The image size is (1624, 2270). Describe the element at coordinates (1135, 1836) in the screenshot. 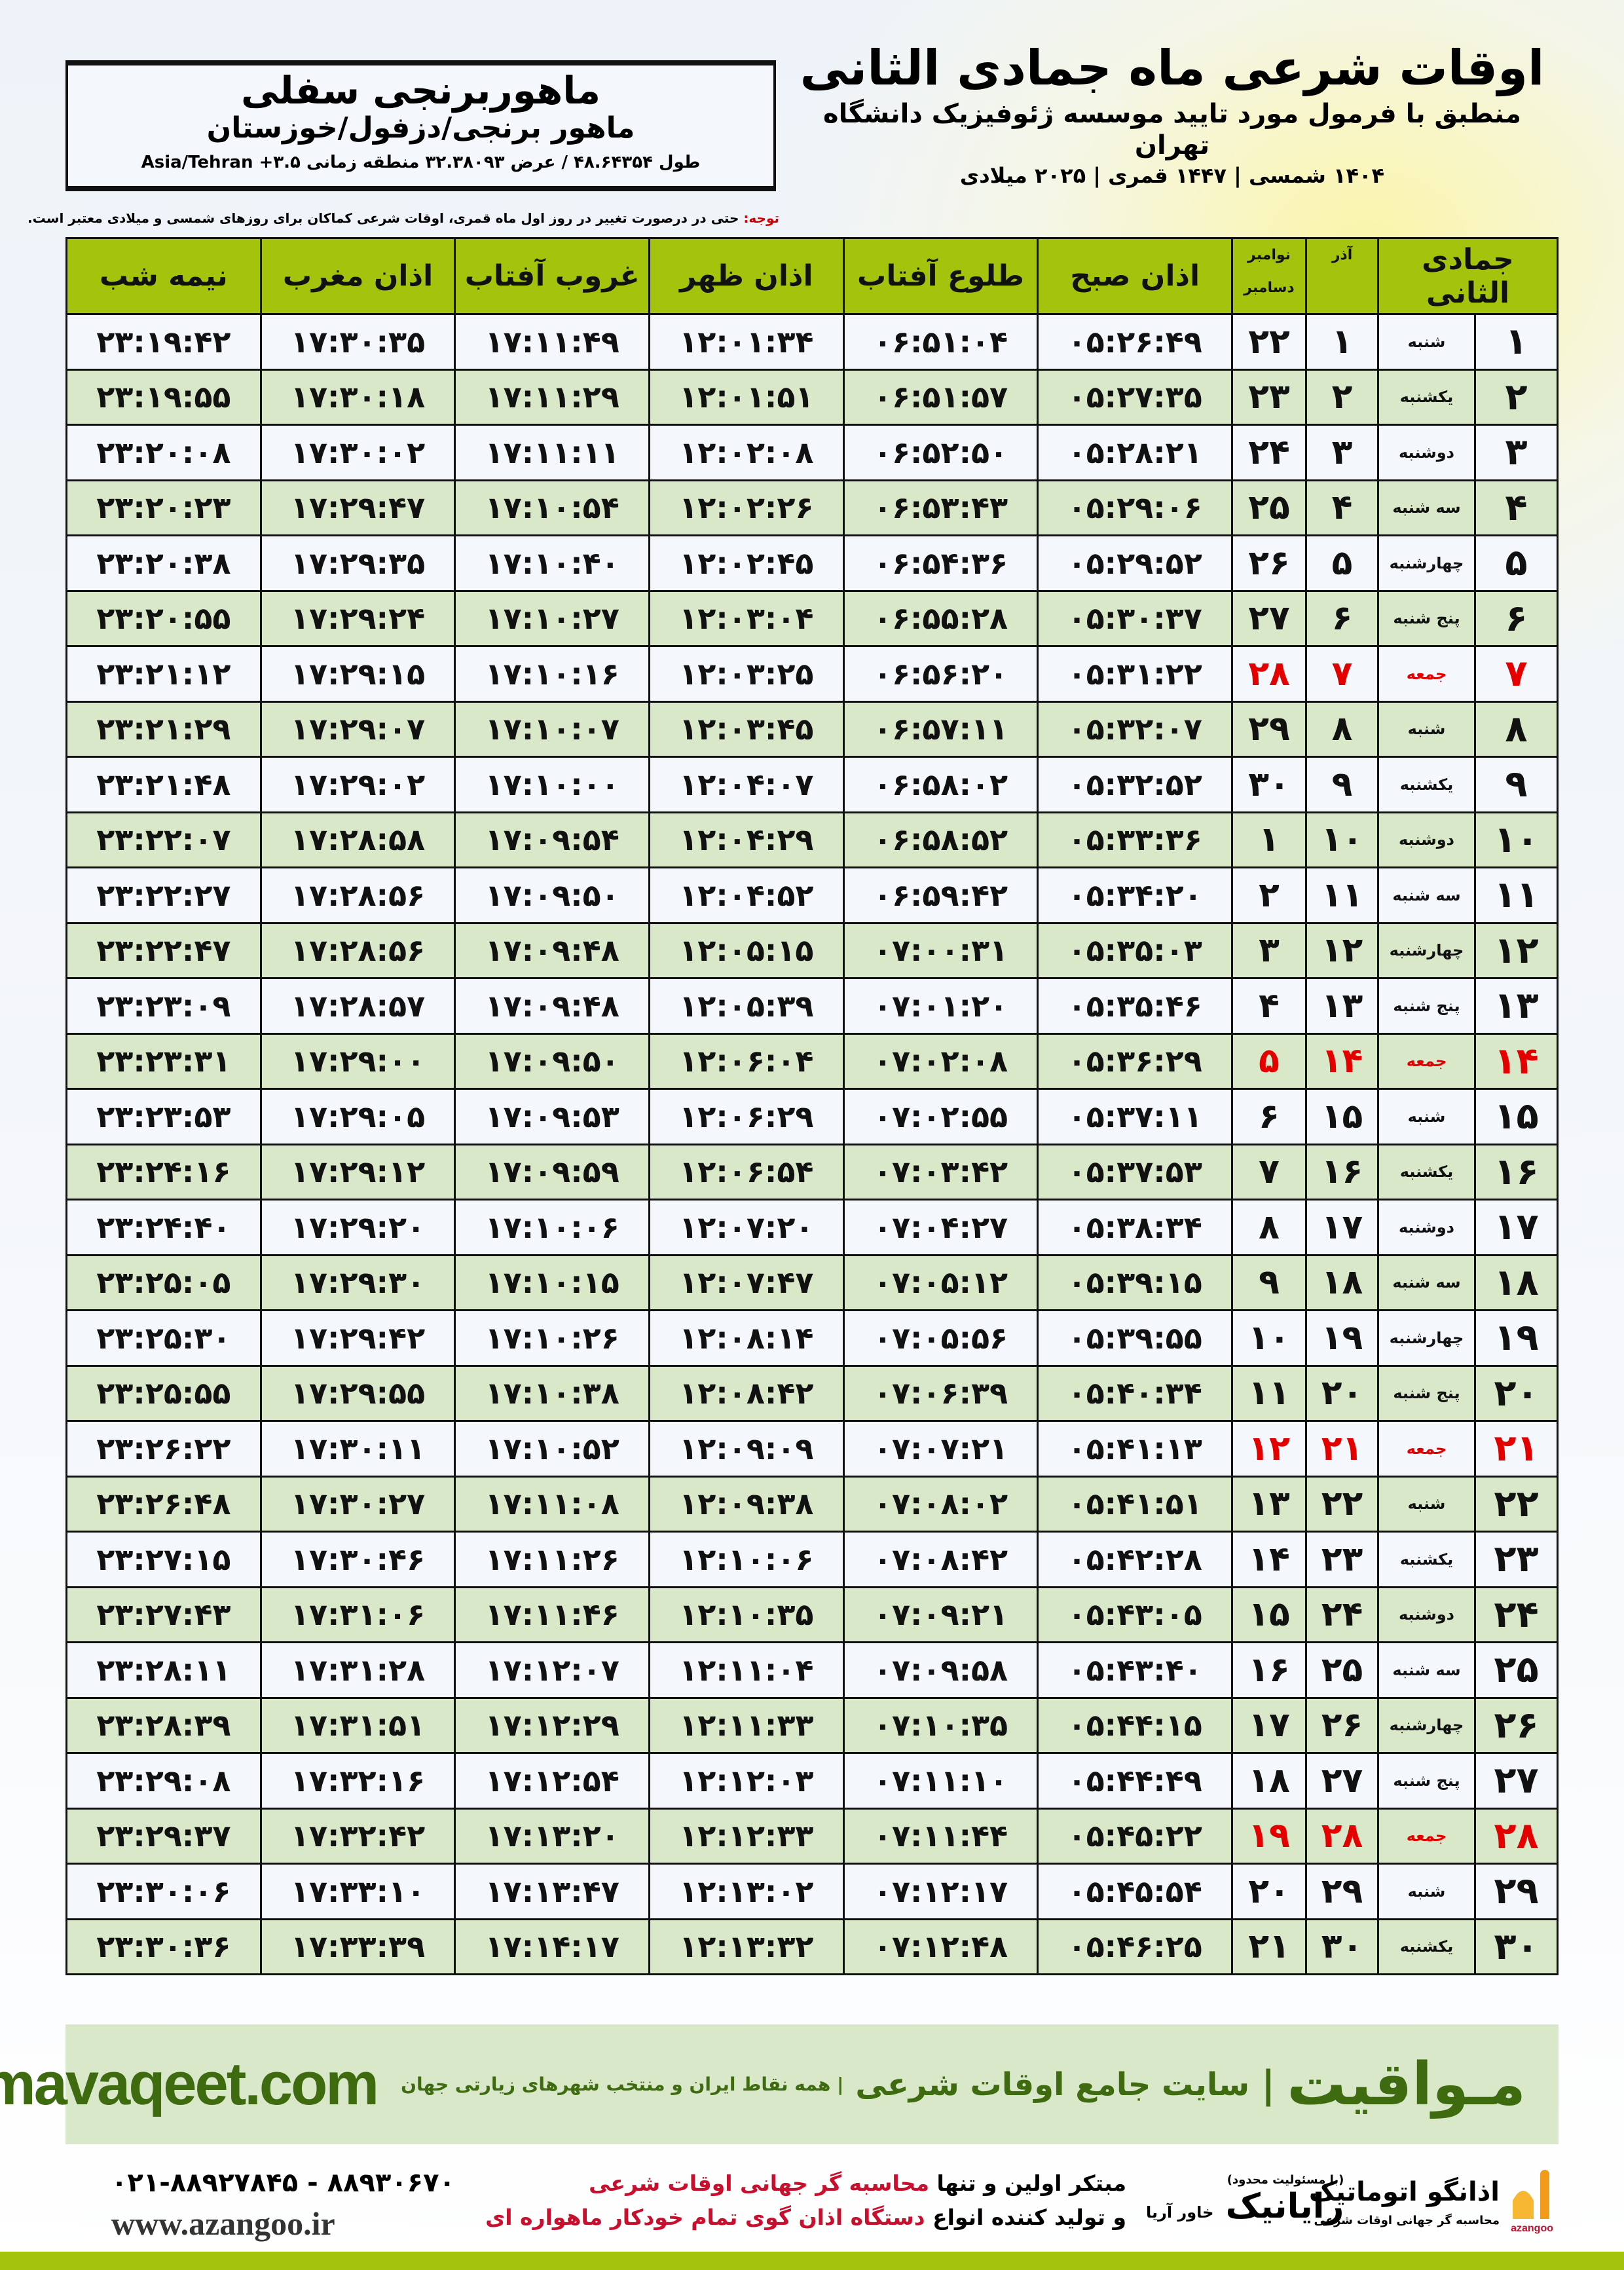

I see `fajr-time: ۰۵:۴۵:۲۲` at that location.